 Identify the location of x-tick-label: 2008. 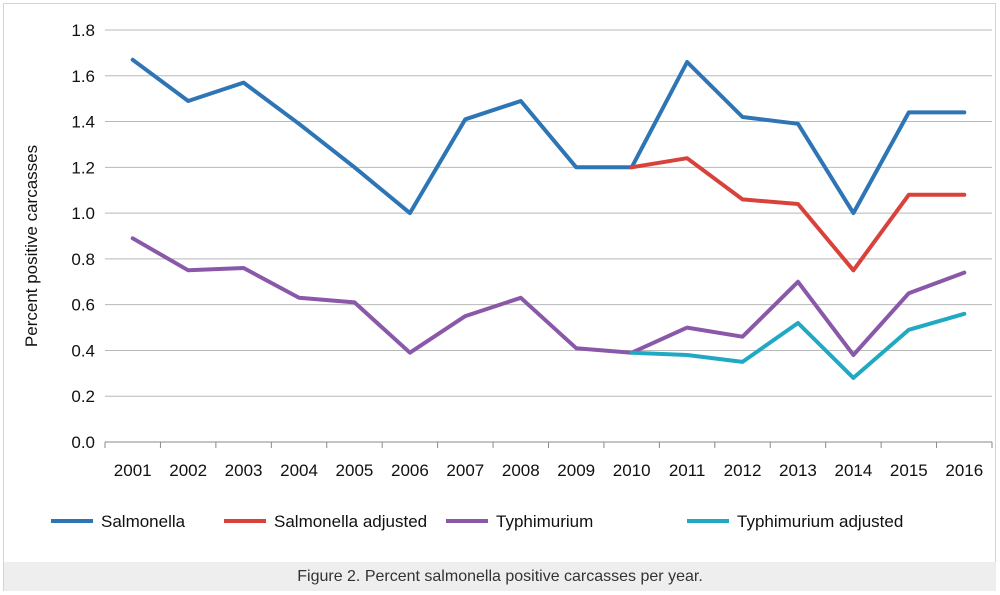
(521, 470).